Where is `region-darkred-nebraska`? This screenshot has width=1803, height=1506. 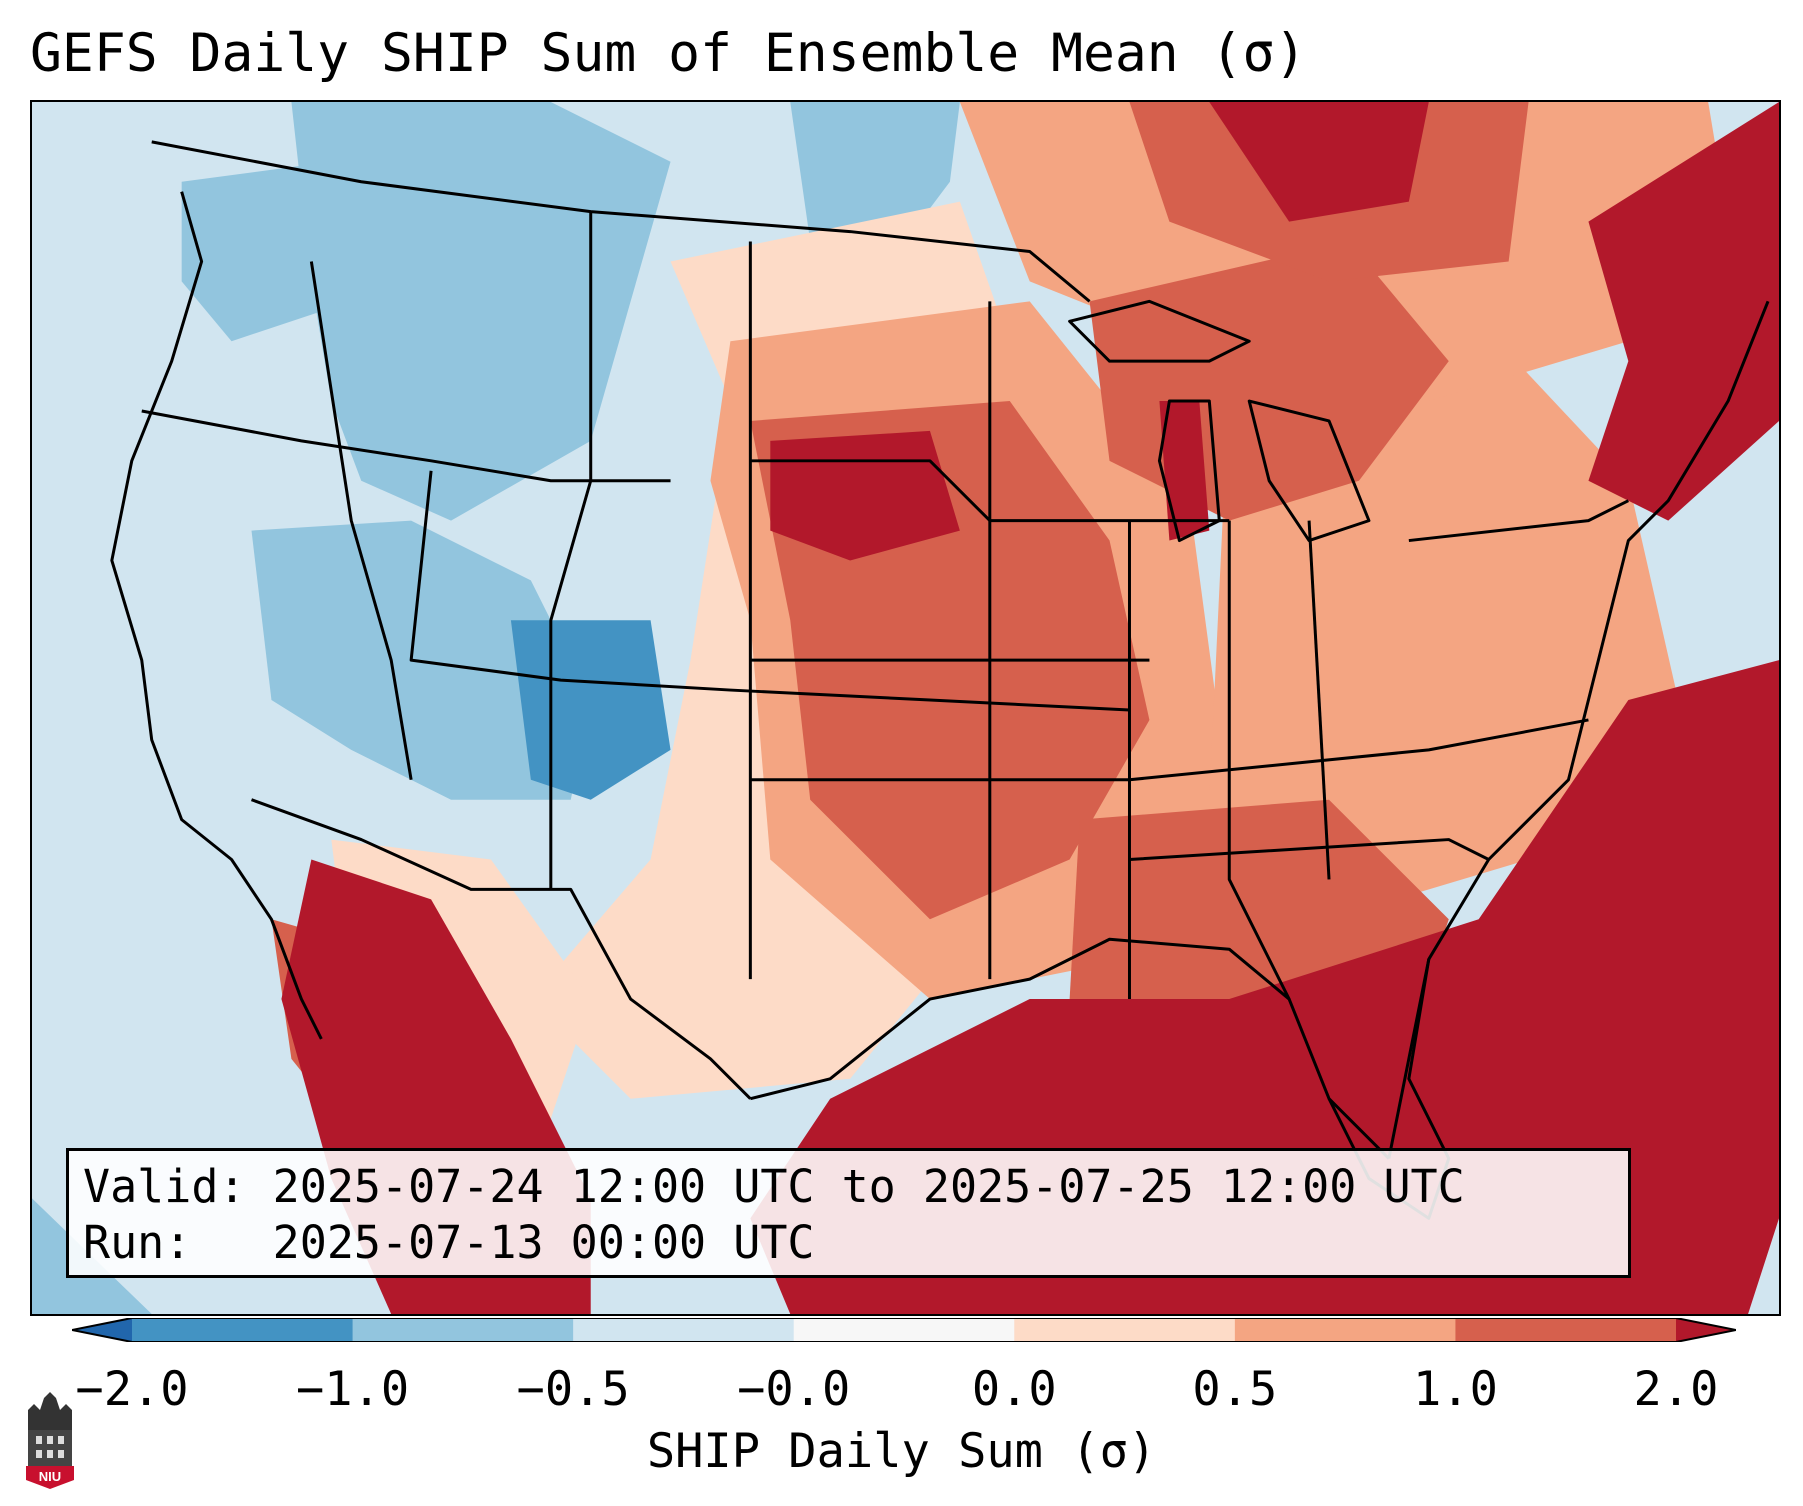 region-darkred-nebraska is located at coordinates (865, 495).